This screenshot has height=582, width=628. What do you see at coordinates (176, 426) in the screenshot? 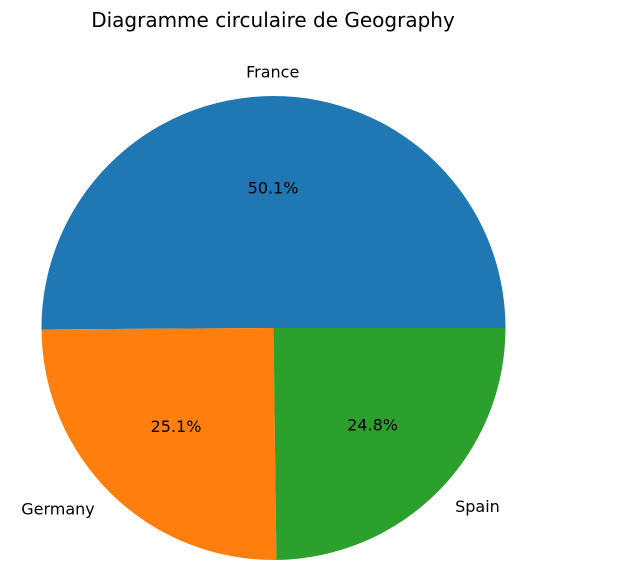
I see `pct-label-germany: 25.1%` at bounding box center [176, 426].